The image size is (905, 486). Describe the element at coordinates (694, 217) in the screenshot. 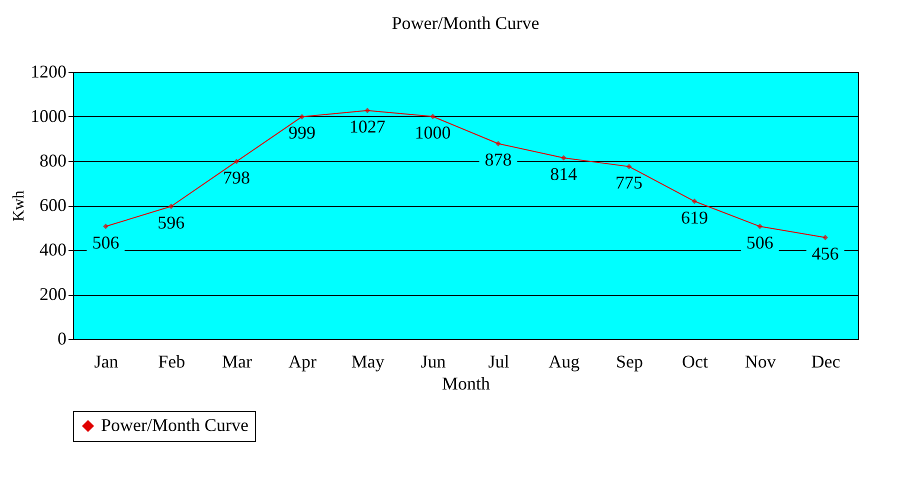

I see `data-label: 619` at that location.